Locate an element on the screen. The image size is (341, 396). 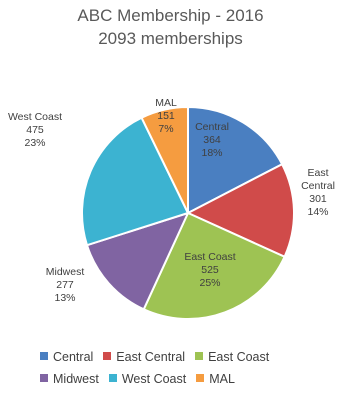
legend-label: Midwest is located at coordinates (76, 379).